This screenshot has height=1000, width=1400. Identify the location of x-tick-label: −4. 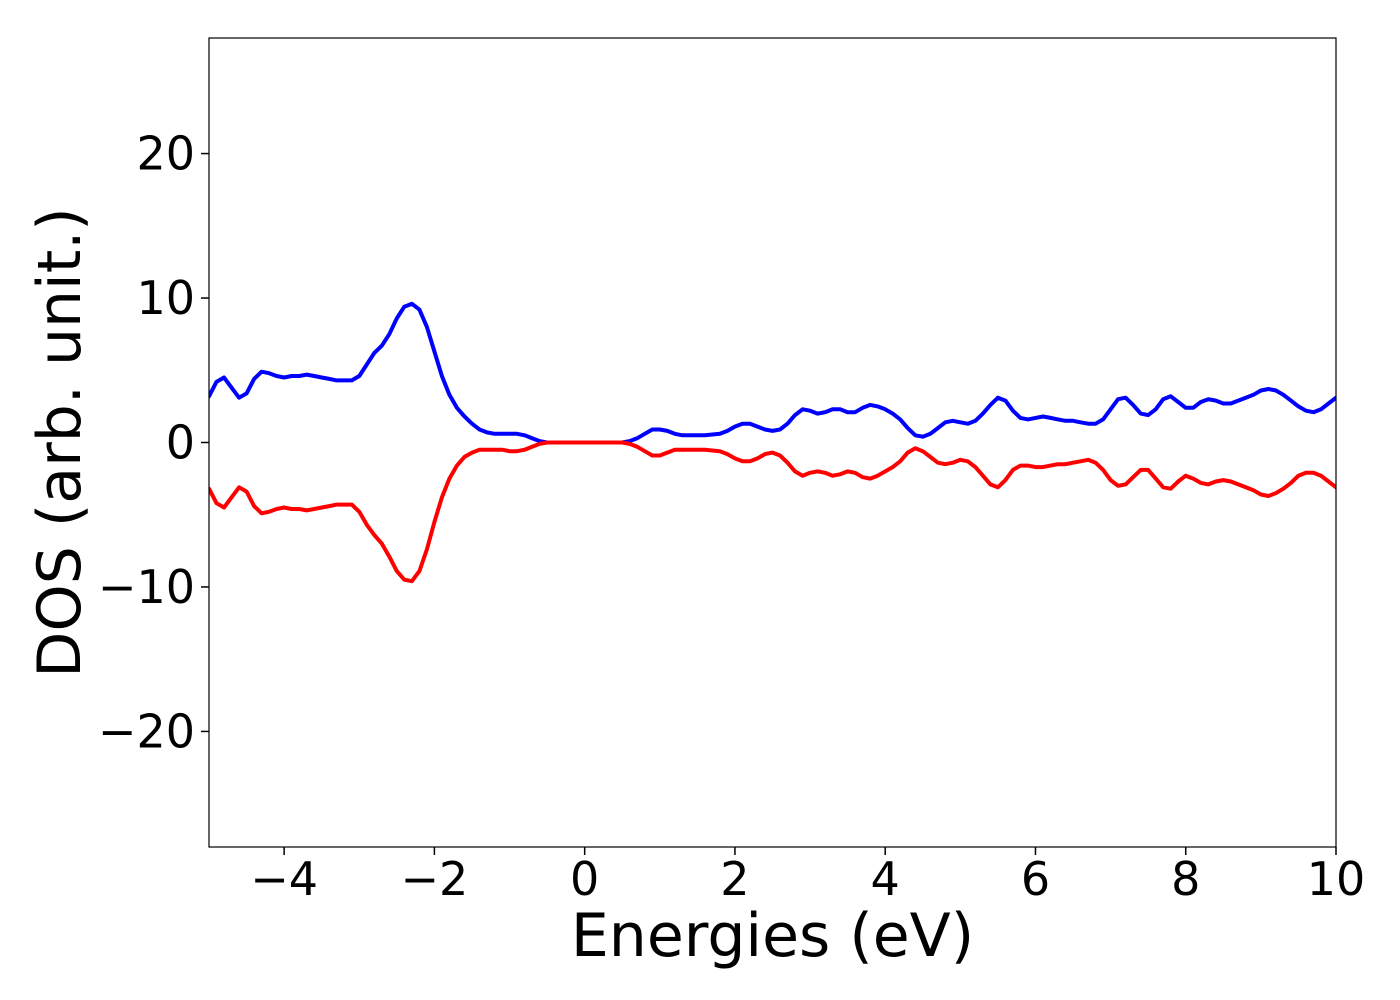
(284, 879).